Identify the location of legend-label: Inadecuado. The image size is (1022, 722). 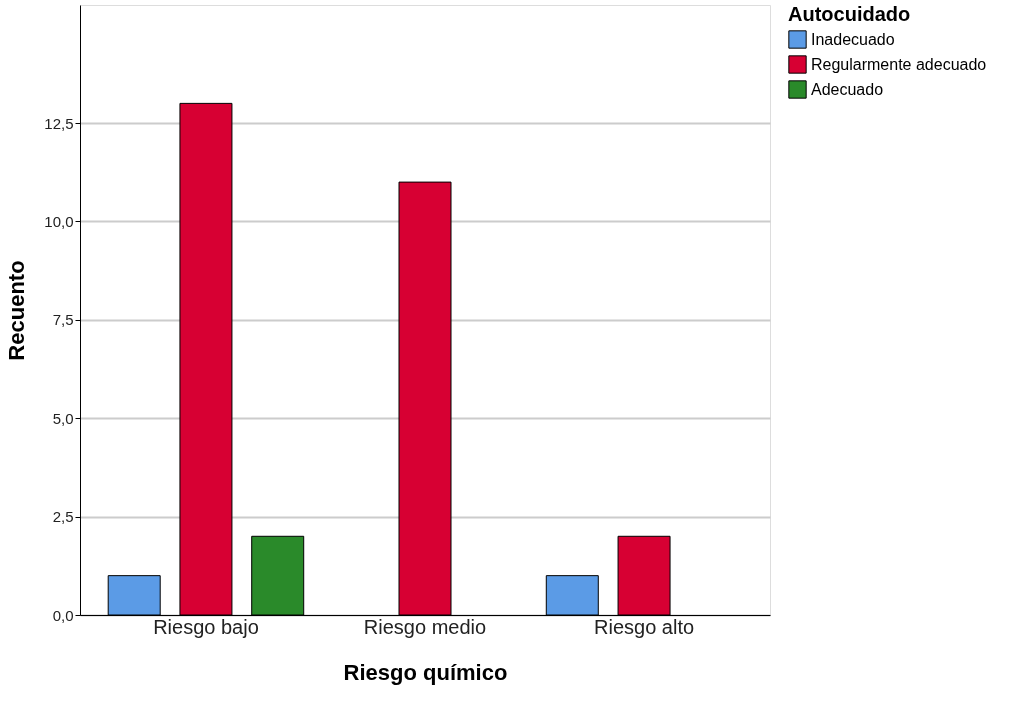
(853, 39).